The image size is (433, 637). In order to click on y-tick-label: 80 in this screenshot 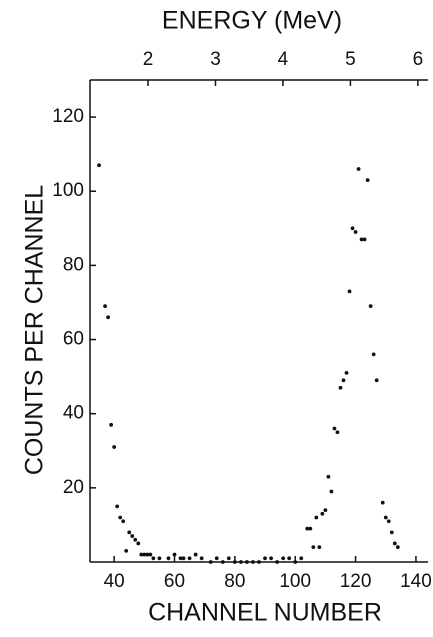, I will do `click(73, 264)`.